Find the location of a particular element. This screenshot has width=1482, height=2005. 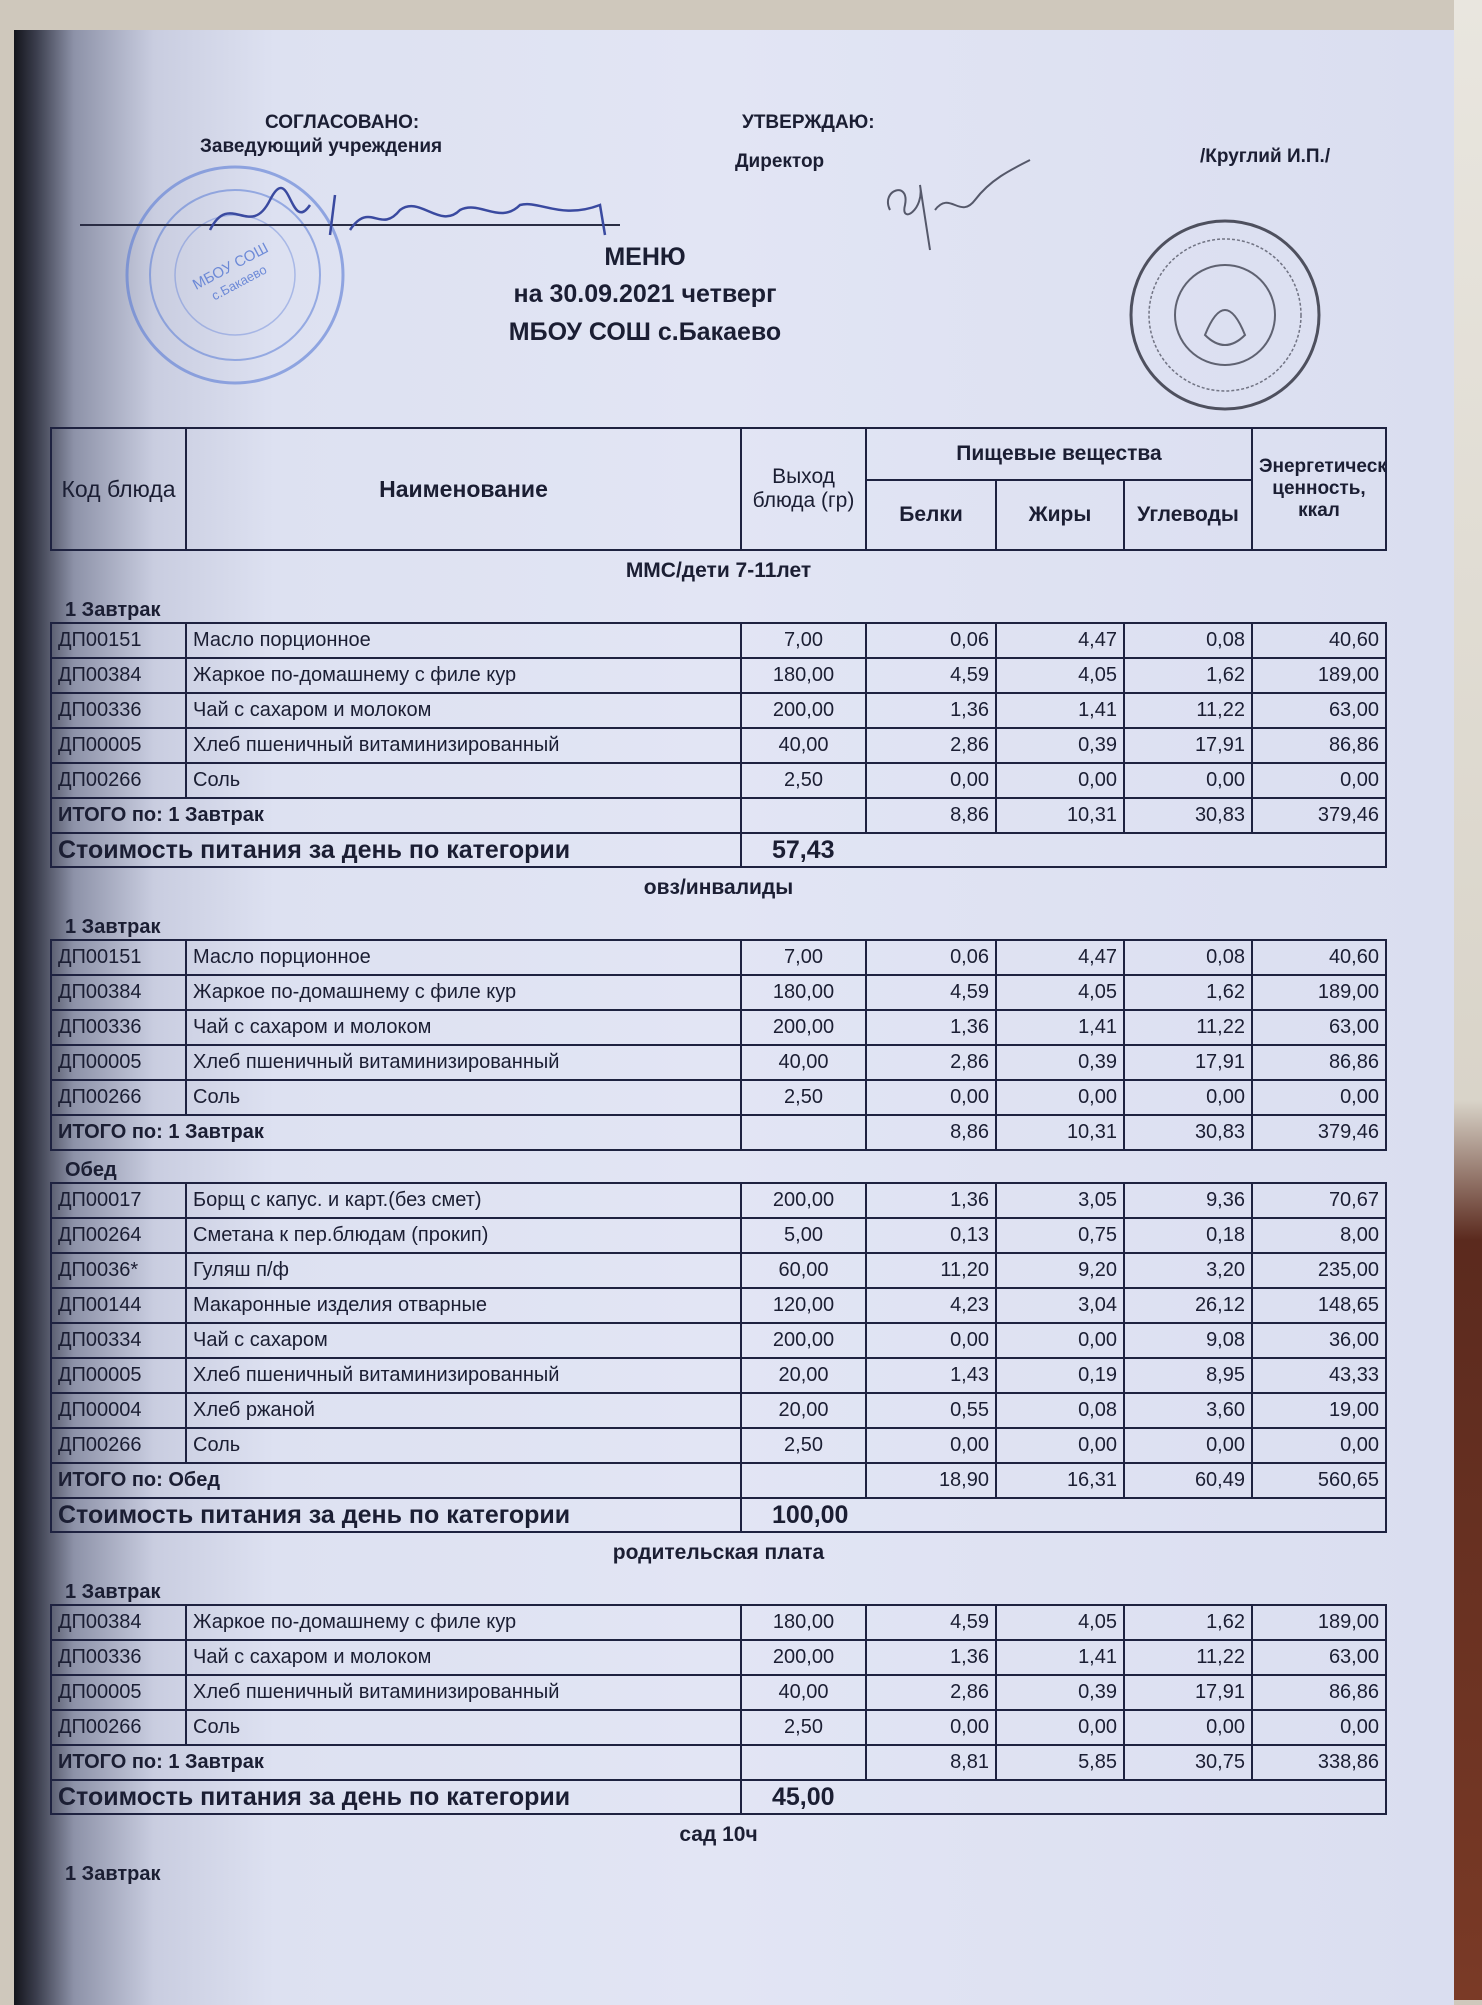

dish-name: Жаркое по-домашнему с филе кур is located at coordinates (463, 992).